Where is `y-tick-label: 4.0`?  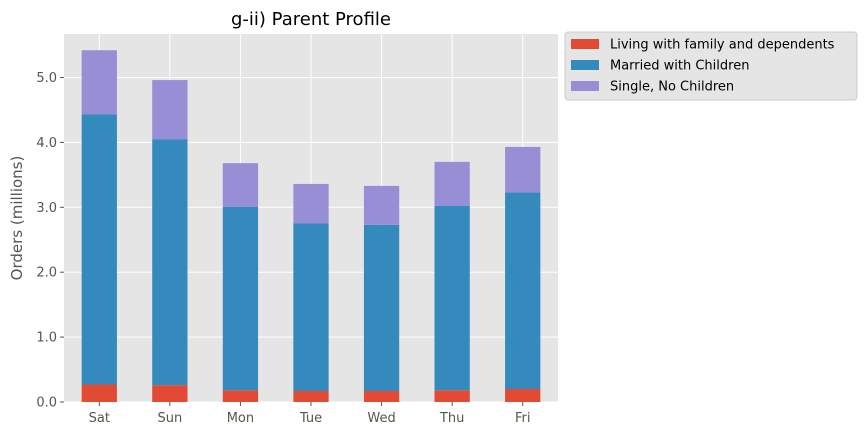
y-tick-label: 4.0 is located at coordinates (46, 143).